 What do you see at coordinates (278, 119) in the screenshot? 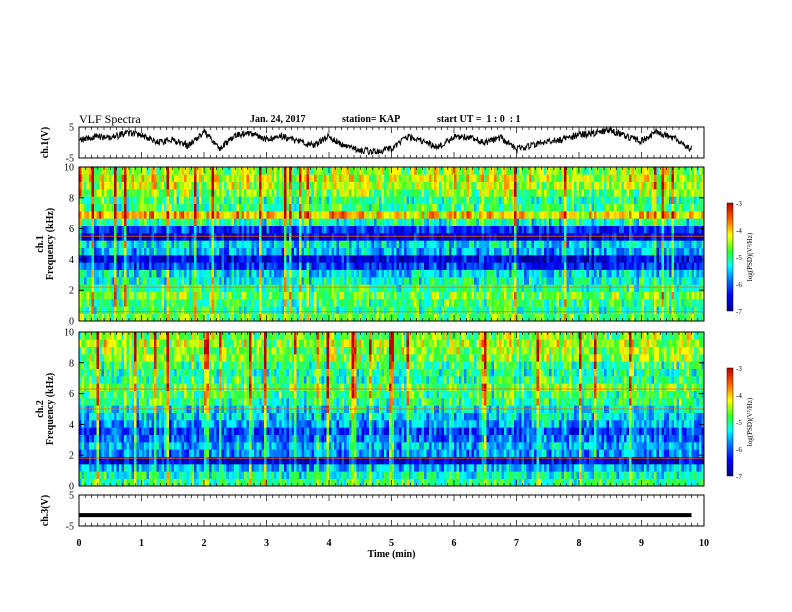
I see `date-label: Jan. 24, 2017` at bounding box center [278, 119].